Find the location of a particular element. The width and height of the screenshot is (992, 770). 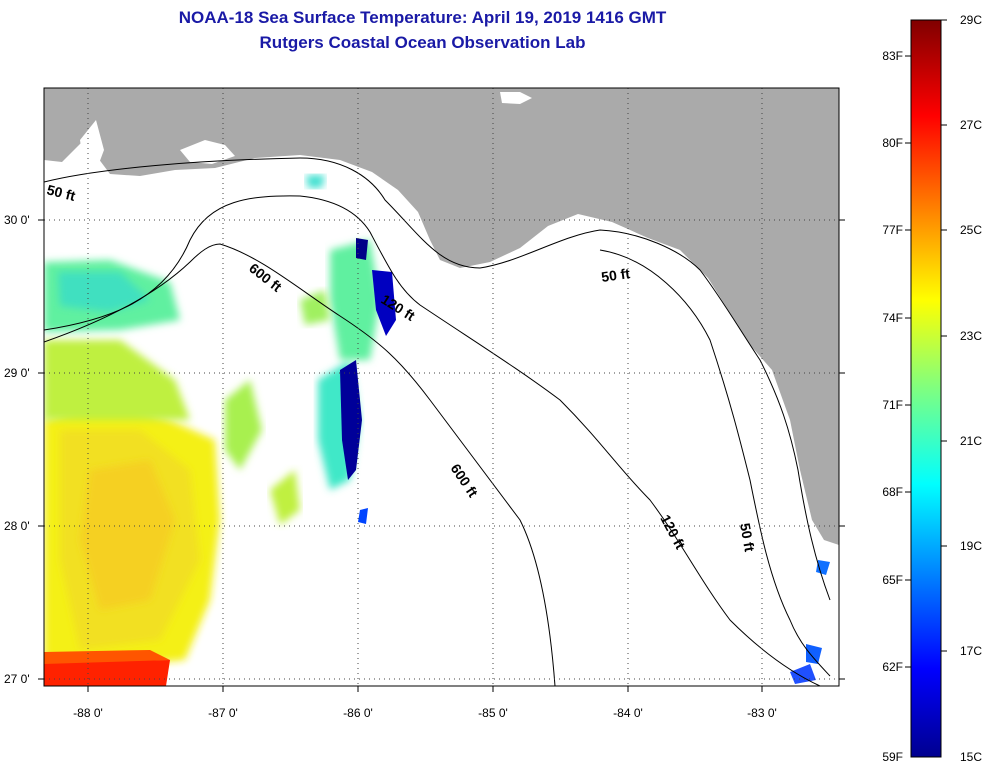

colorbar-f-label: 80F is located at coordinates (892, 143).